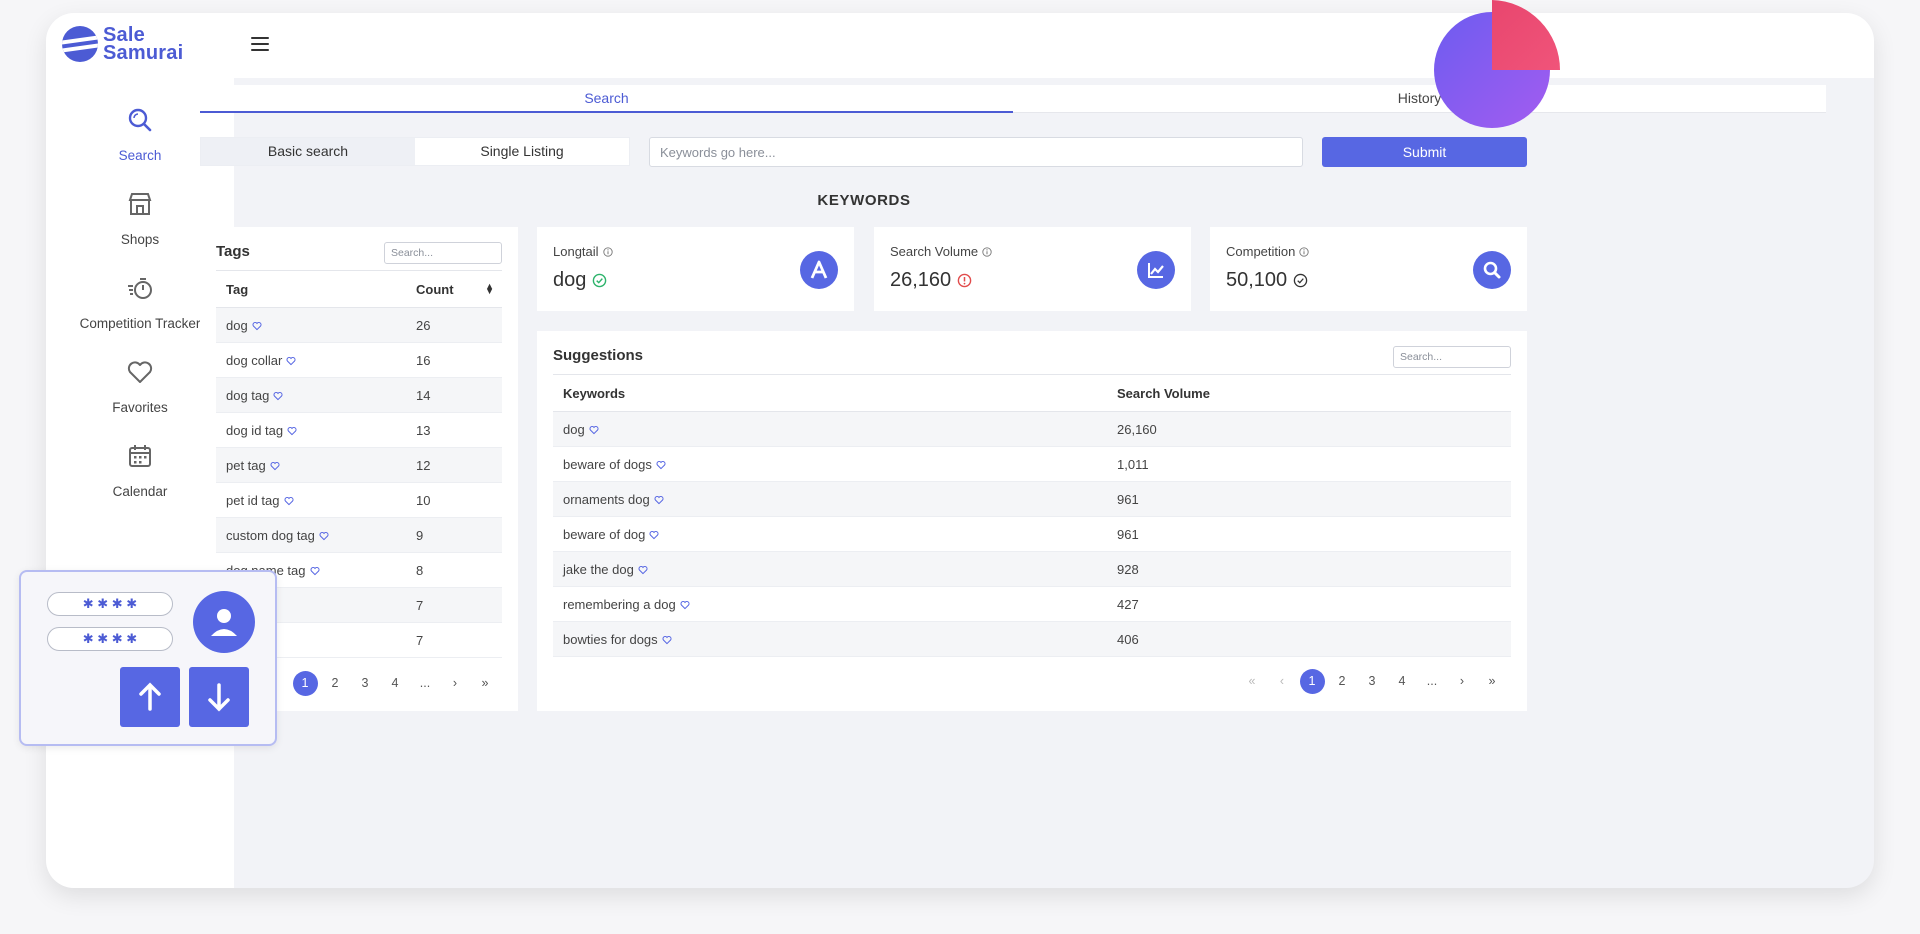  Describe the element at coordinates (1032, 269) in the screenshot. I see `search-volume-card: Search Volume 26,160` at that location.